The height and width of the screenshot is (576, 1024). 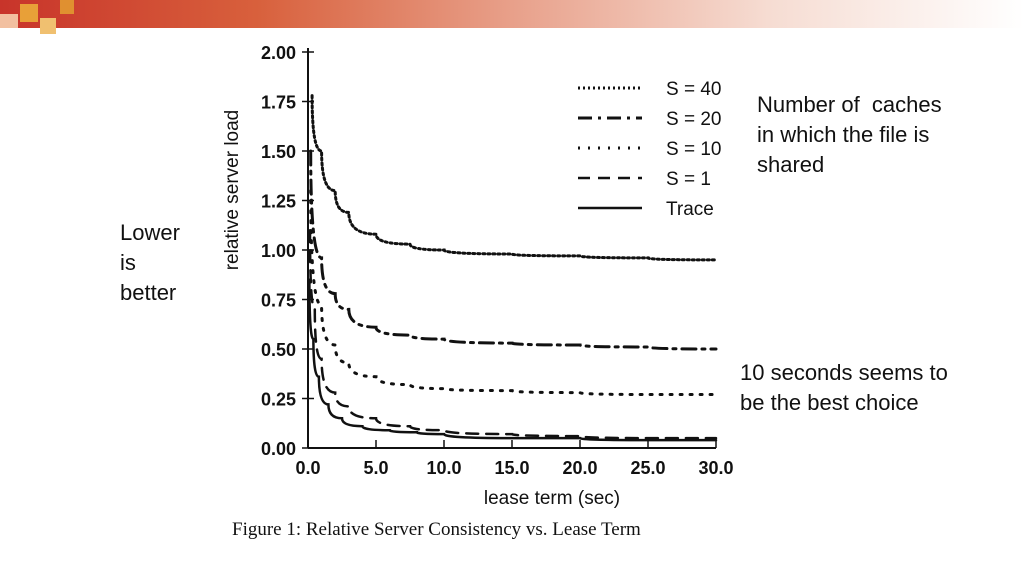 What do you see at coordinates (278, 202) in the screenshot?
I see `y-tick-label: 1.25` at bounding box center [278, 202].